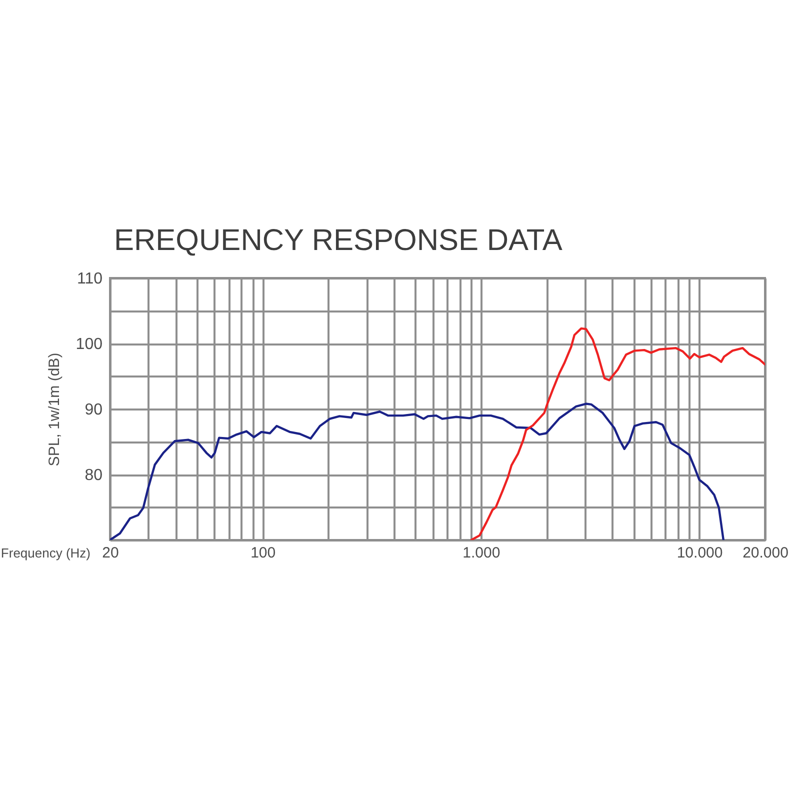 The height and width of the screenshot is (800, 800). What do you see at coordinates (765, 553) in the screenshot?
I see `x-tick-label: 20.000` at bounding box center [765, 553].